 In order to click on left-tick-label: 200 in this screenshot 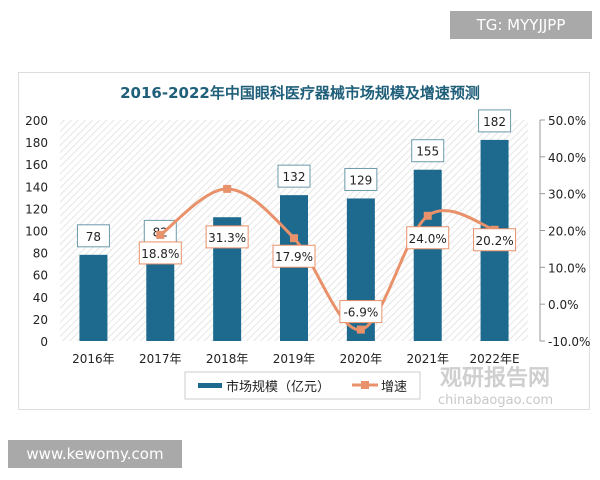, I will do `click(36, 121)`.